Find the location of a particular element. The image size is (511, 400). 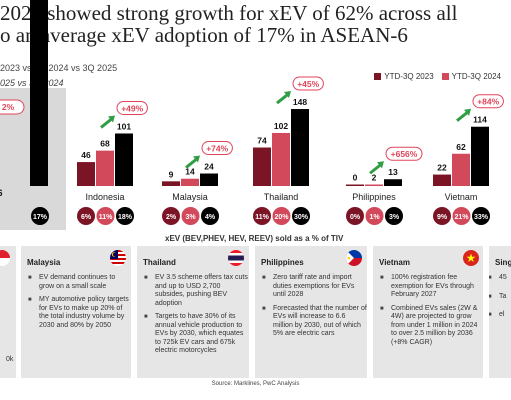

bar-value-label: 2 is located at coordinates (374, 178).